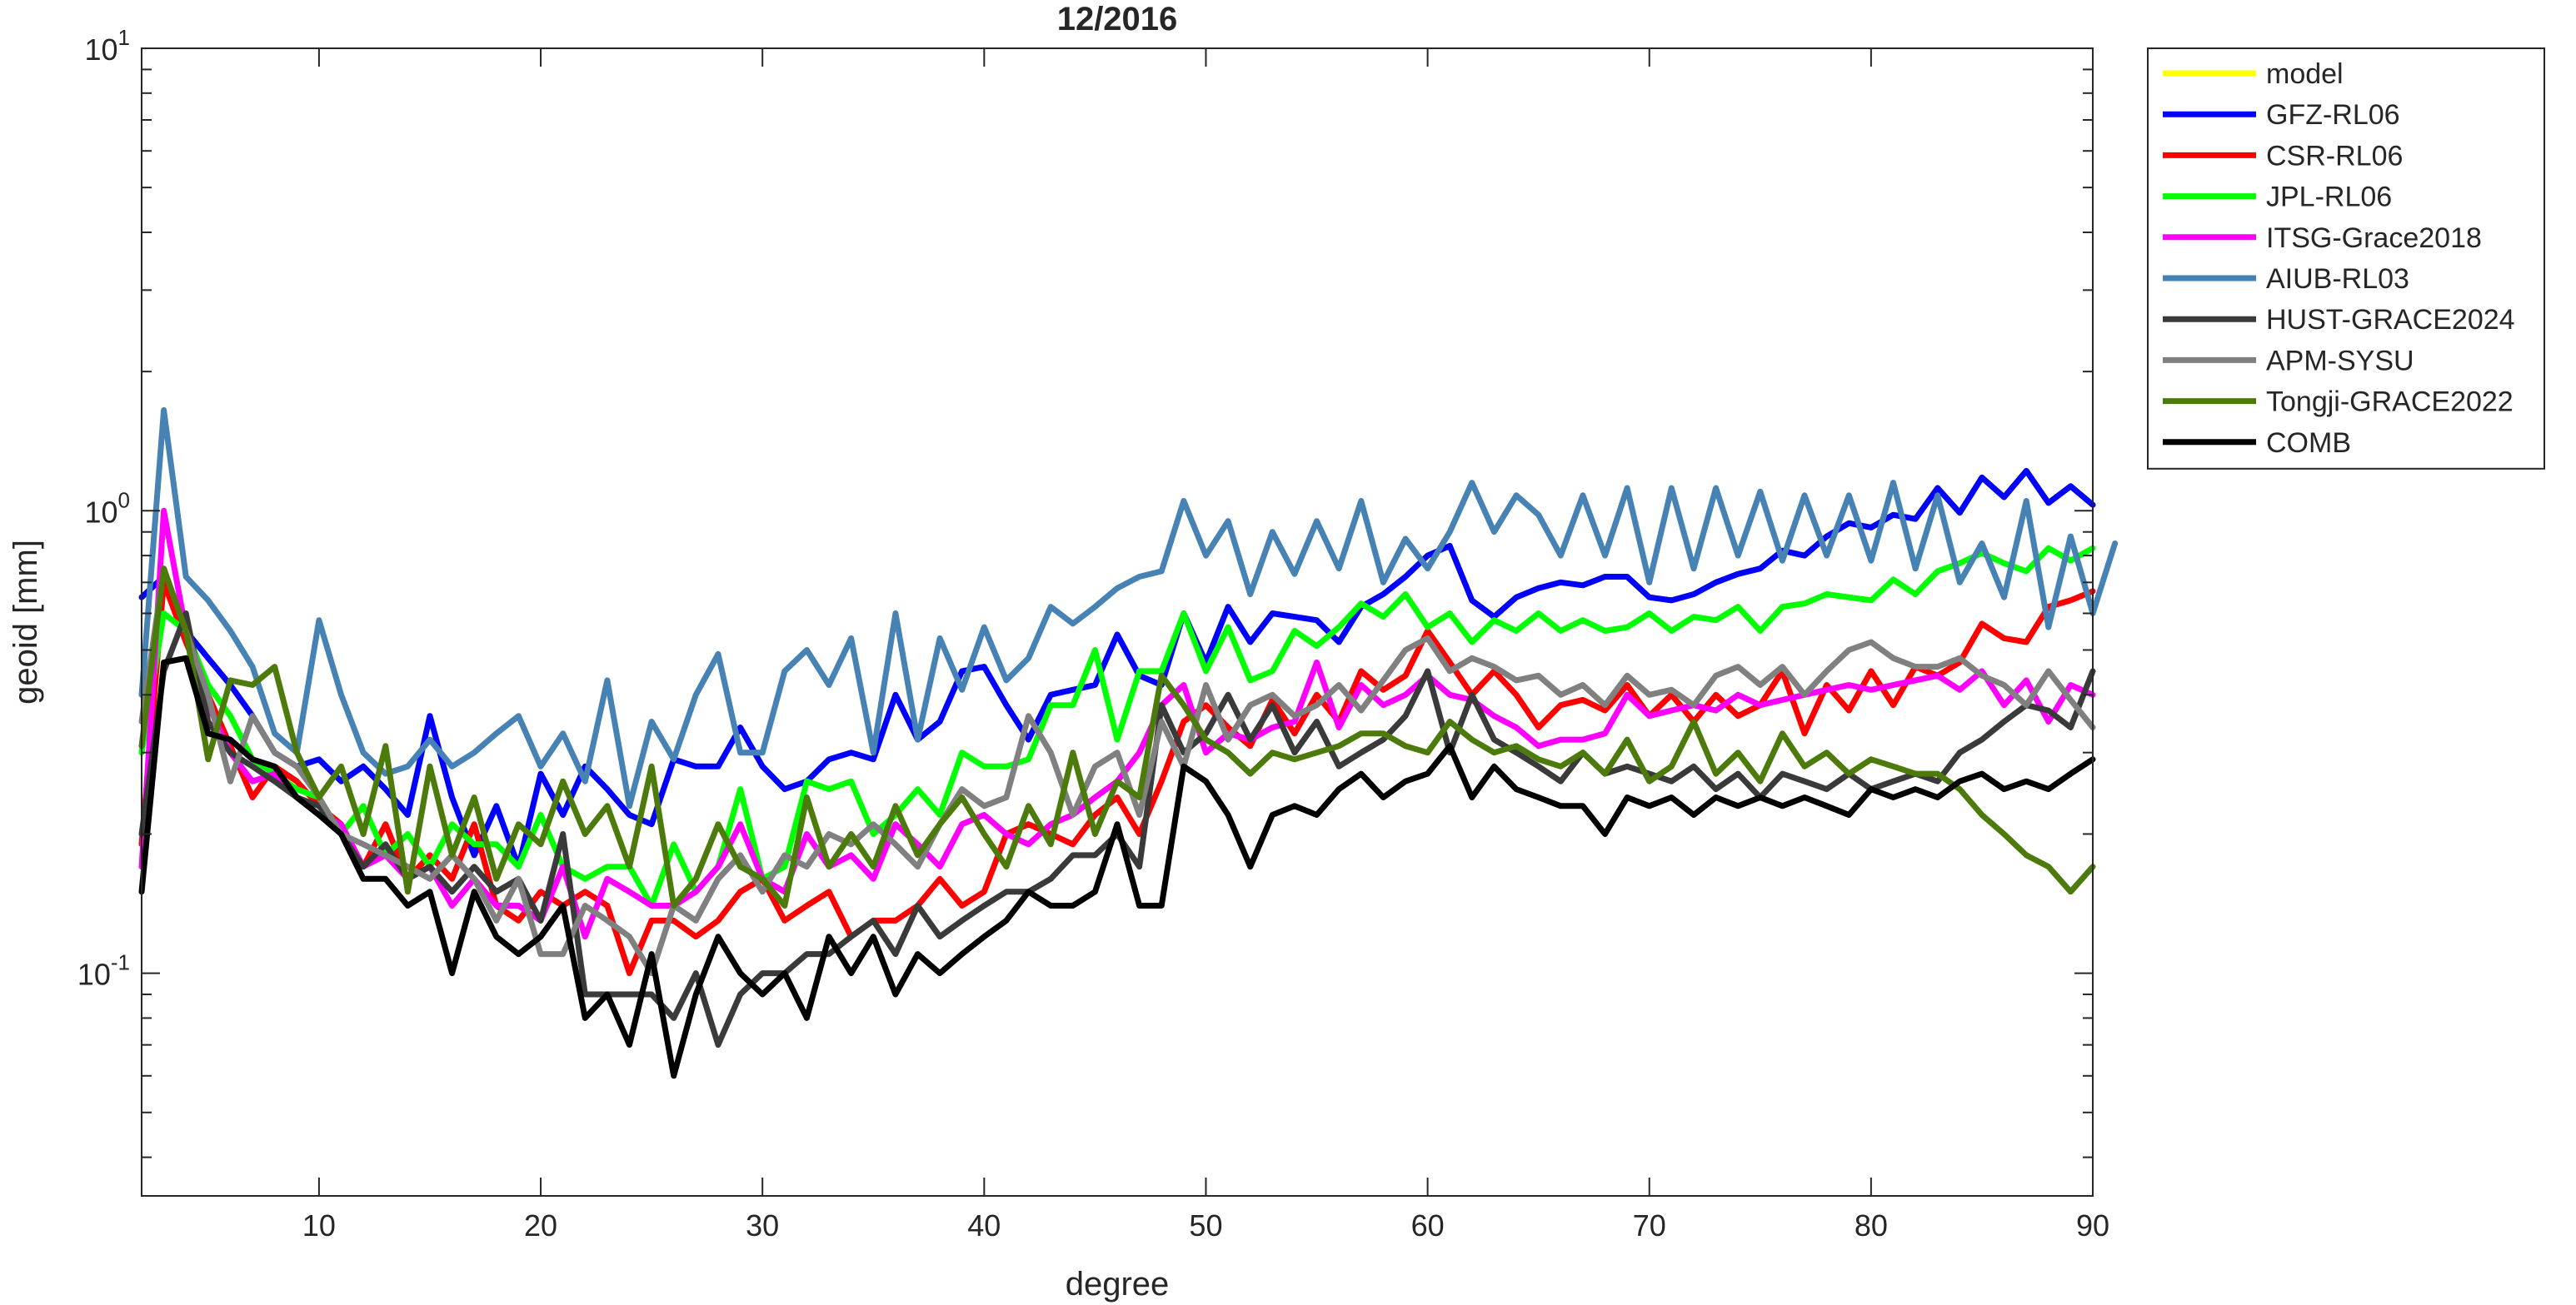 This screenshot has height=1305, width=2576. What do you see at coordinates (2374, 238) in the screenshot?
I see `legend-label: ITSG-Grace2018` at bounding box center [2374, 238].